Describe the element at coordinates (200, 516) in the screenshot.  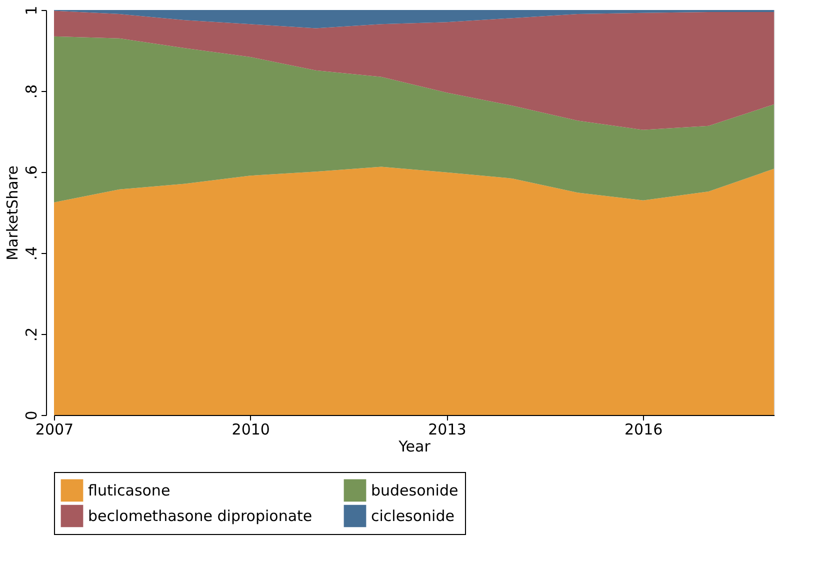
I see `legend-label: beclomethasone dipropionate` at that location.